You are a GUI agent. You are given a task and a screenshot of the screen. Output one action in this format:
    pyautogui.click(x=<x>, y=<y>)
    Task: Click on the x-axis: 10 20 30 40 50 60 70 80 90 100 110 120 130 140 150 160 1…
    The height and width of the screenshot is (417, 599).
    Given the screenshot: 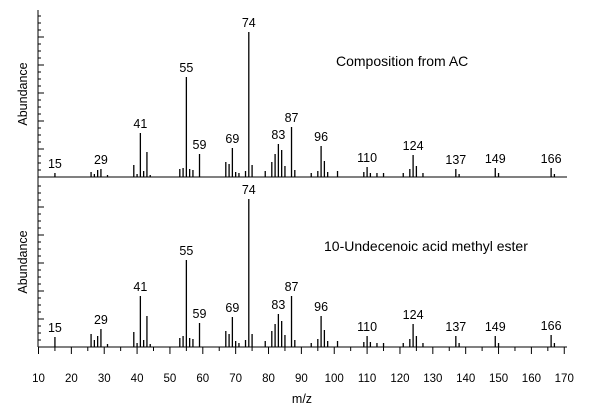 What is the action you would take?
    pyautogui.click(x=303, y=376)
    